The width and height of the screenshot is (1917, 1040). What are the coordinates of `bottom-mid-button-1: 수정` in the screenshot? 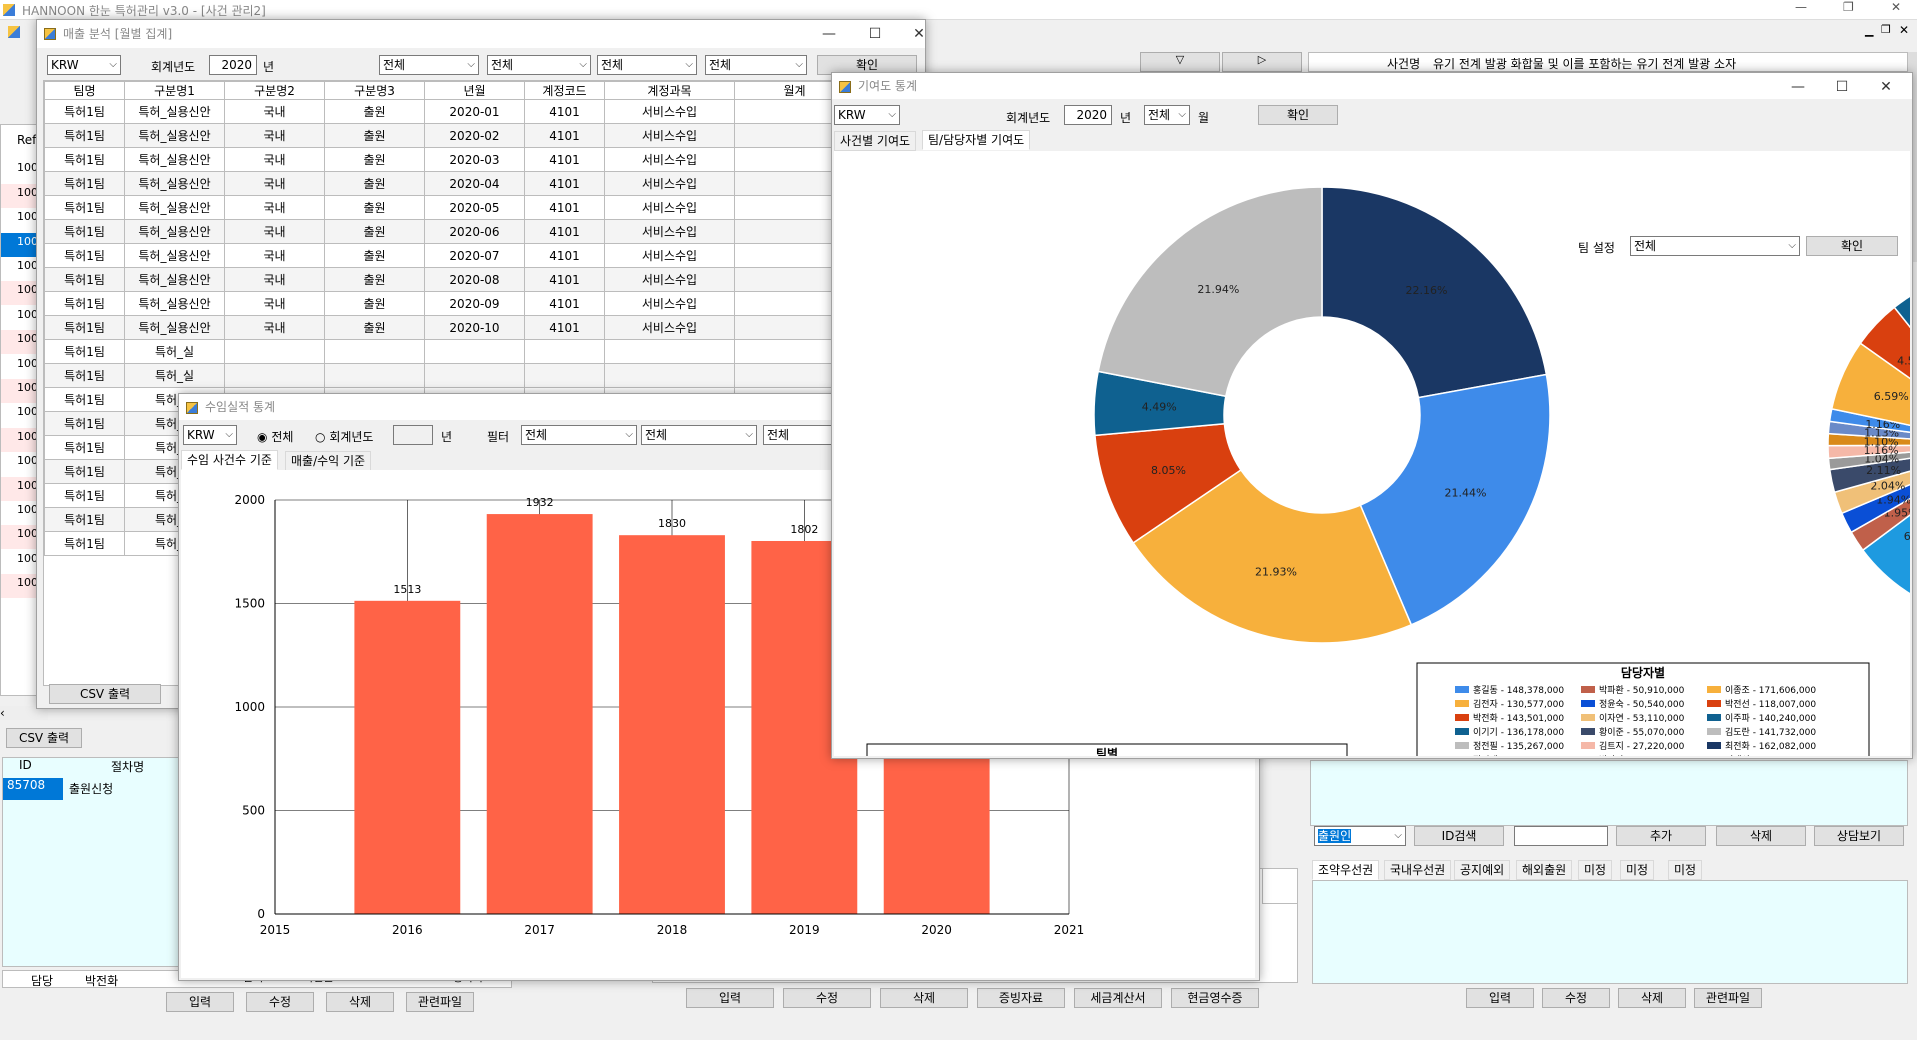 It's located at (827, 998).